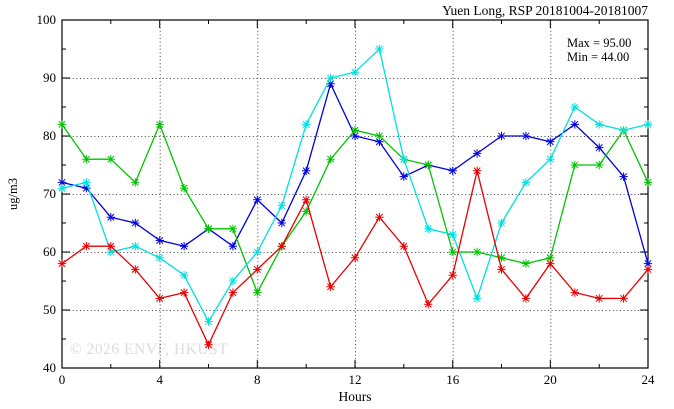  What do you see at coordinates (550, 379) in the screenshot?
I see `x-tick-label: 20` at bounding box center [550, 379].